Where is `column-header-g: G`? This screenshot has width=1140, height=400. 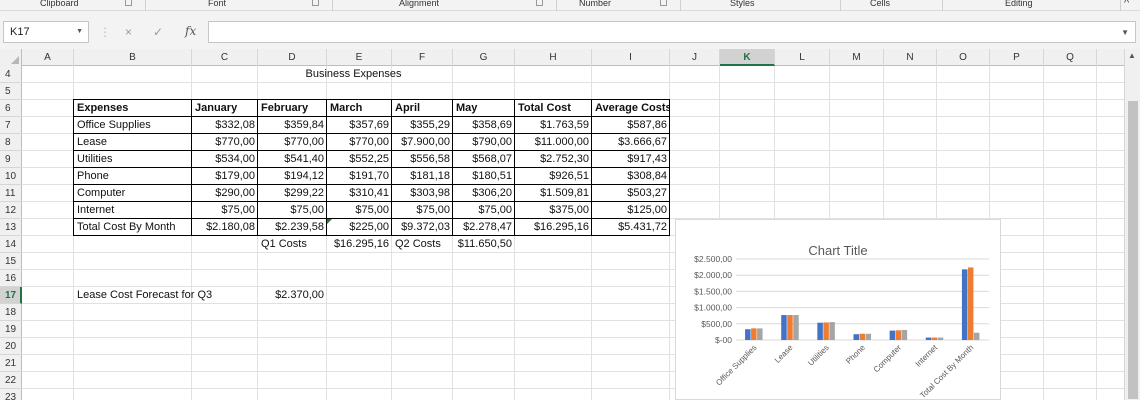 column-header-g: G is located at coordinates (484, 57).